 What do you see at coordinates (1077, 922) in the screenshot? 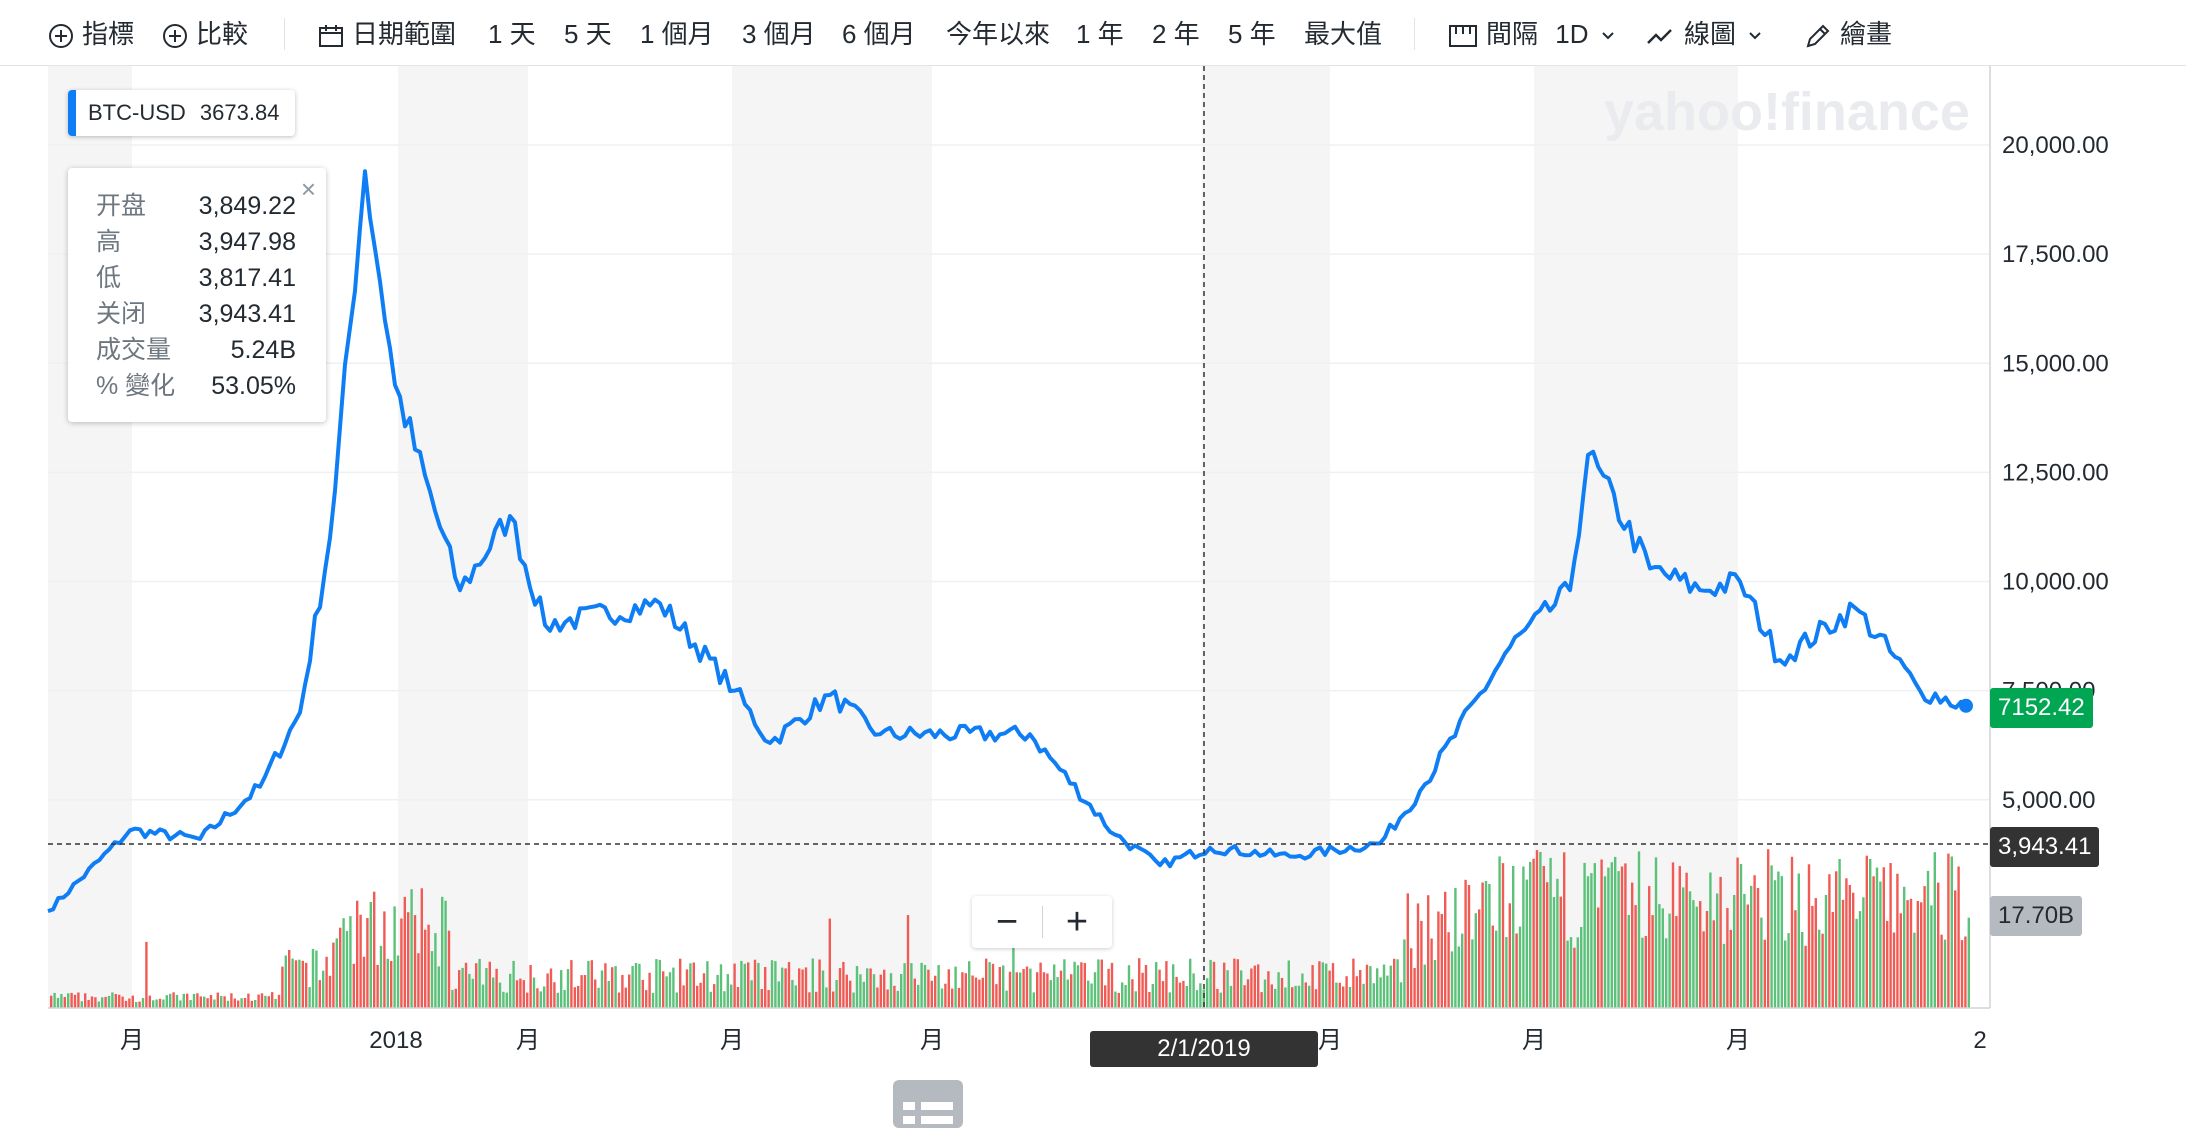
I see `zoom-in-button: +` at bounding box center [1077, 922].